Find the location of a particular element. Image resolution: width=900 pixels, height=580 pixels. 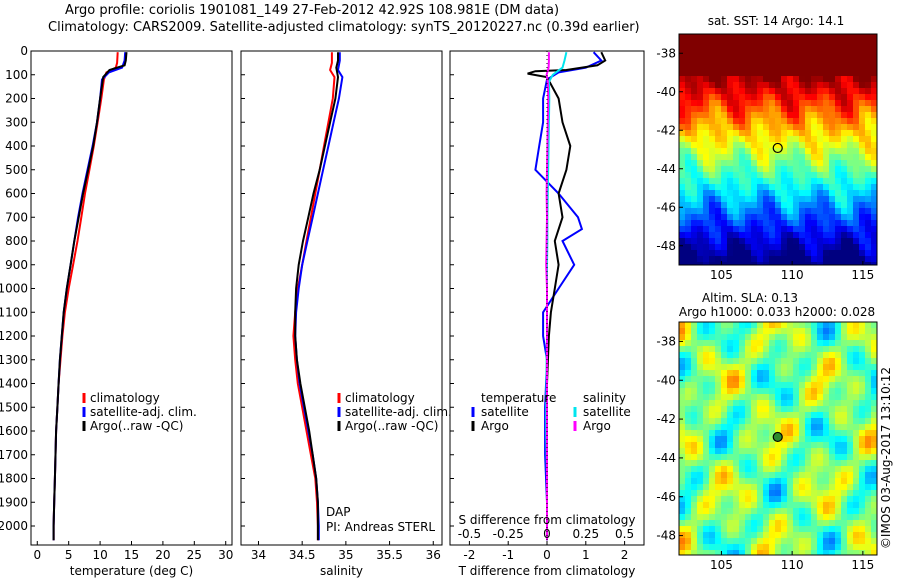

x-tick-label: 110 is located at coordinates (792, 565).